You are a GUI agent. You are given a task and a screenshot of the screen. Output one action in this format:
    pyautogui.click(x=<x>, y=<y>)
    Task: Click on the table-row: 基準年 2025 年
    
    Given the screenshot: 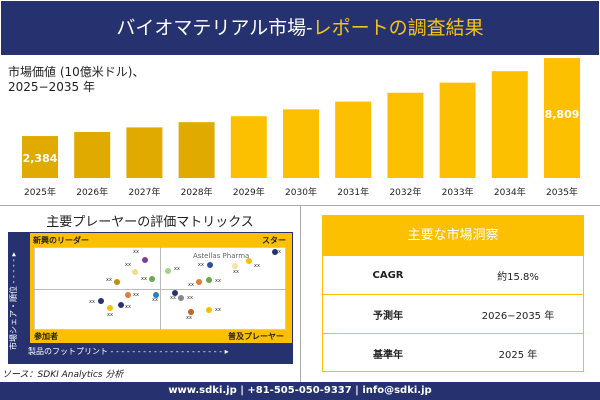 What is the action you would take?
    pyautogui.click(x=453, y=352)
    